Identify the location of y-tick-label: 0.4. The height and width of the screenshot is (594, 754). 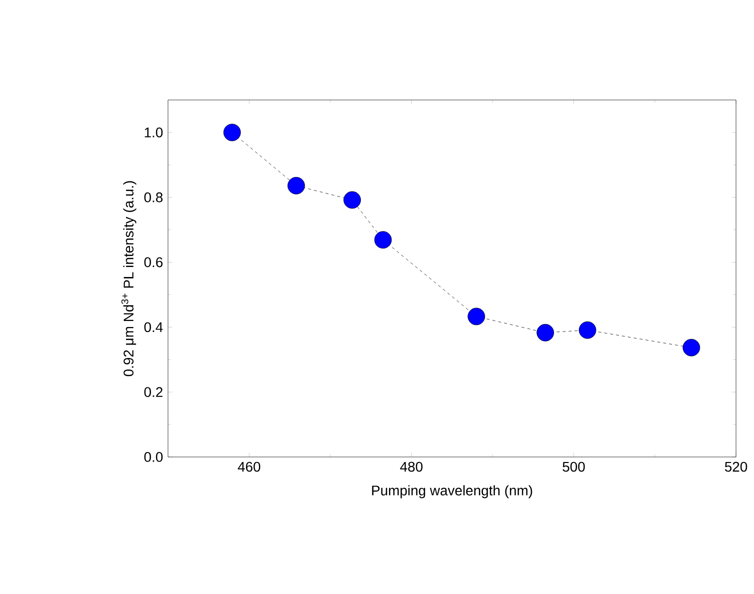
(153, 327).